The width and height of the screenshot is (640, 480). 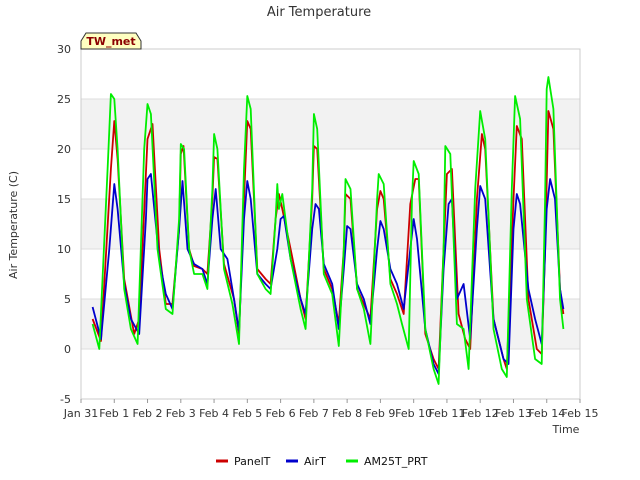 What do you see at coordinates (247, 413) in the screenshot?
I see `x-tick-label: Feb 5` at bounding box center [247, 413].